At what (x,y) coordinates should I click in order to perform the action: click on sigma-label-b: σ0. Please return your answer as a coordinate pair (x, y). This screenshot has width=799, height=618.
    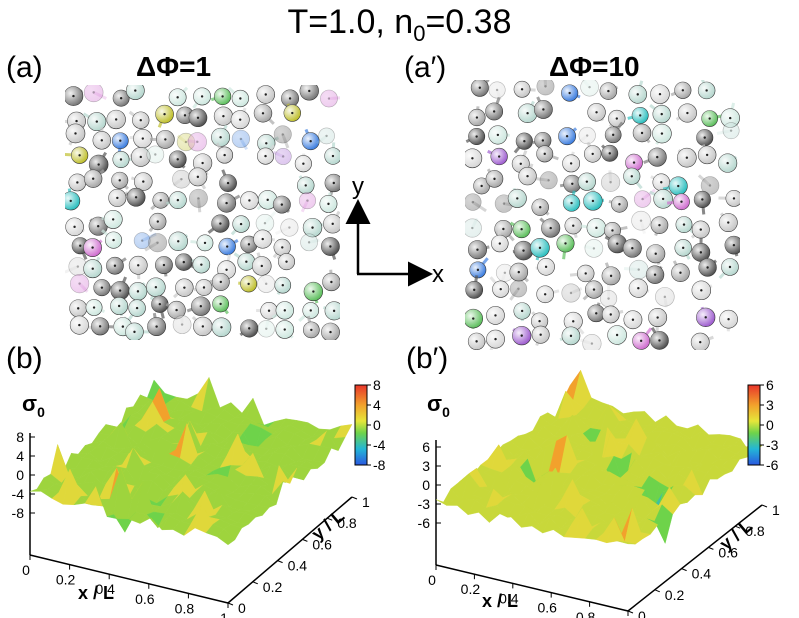
    Looking at the image, I should click on (33, 405).